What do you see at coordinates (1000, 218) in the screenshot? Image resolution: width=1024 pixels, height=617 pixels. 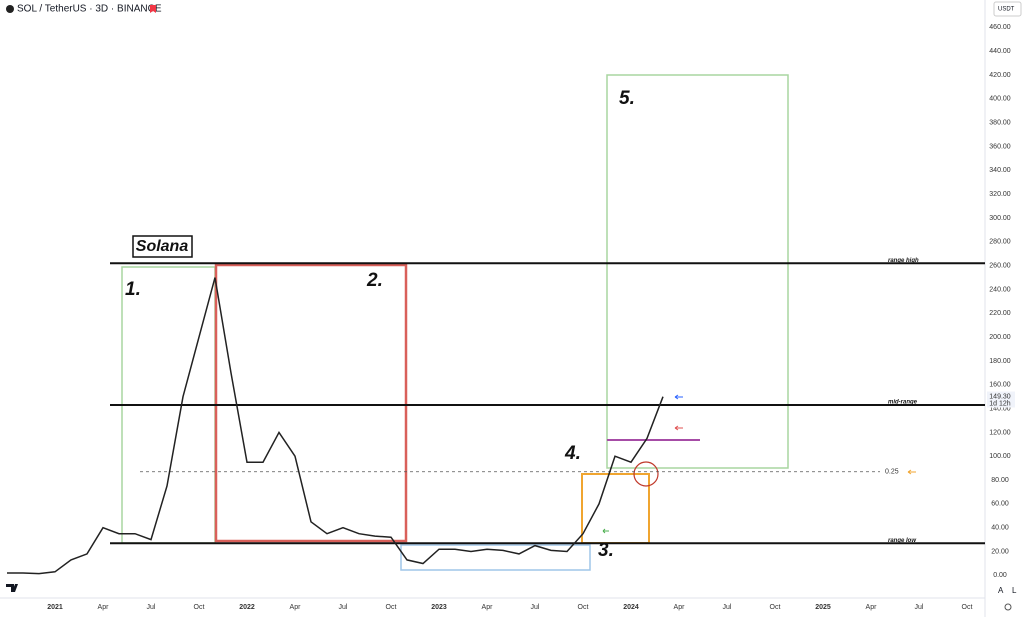 I see `y-tick-label: 300.00` at bounding box center [1000, 218].